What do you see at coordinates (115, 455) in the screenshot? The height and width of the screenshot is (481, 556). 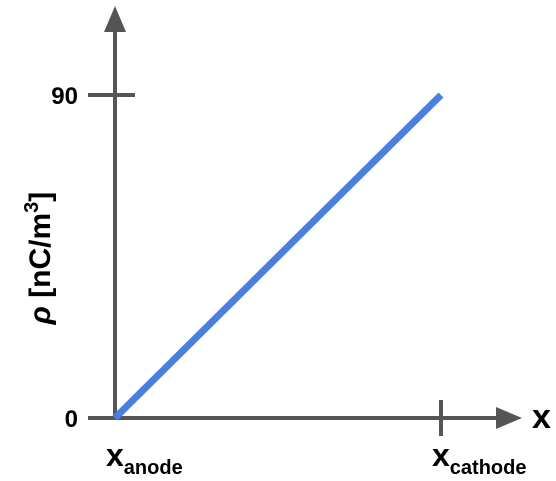 I see `x-tick-label-anode-main: x` at bounding box center [115, 455].